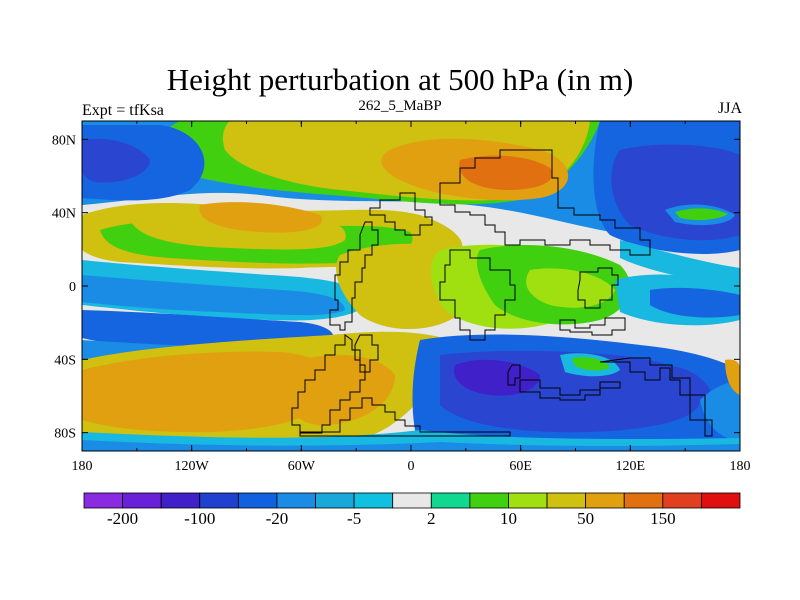  What do you see at coordinates (302, 466) in the screenshot?
I see `x-tick-label: 60W` at bounding box center [302, 466].